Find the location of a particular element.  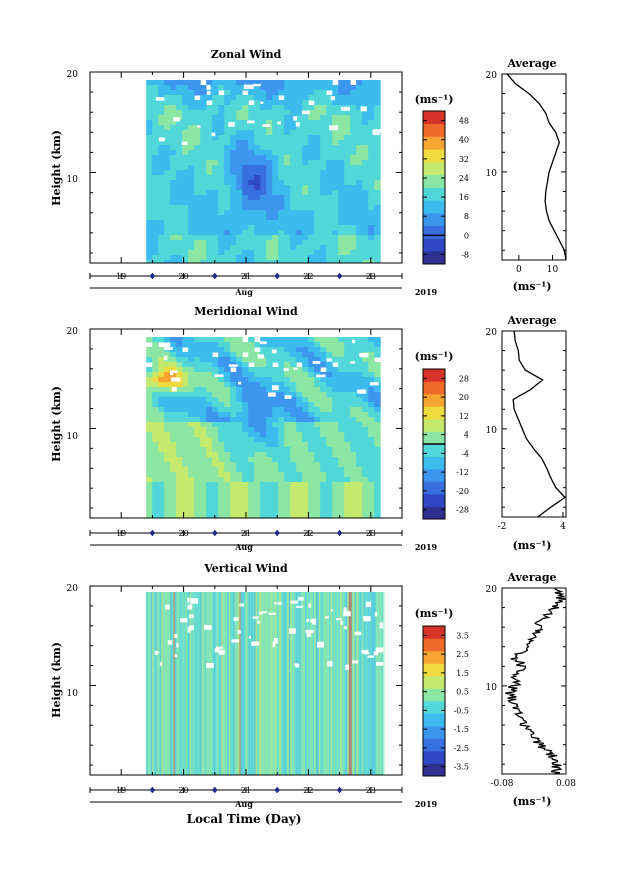

meridional-ytick-20: 20 is located at coordinates (73, 332).